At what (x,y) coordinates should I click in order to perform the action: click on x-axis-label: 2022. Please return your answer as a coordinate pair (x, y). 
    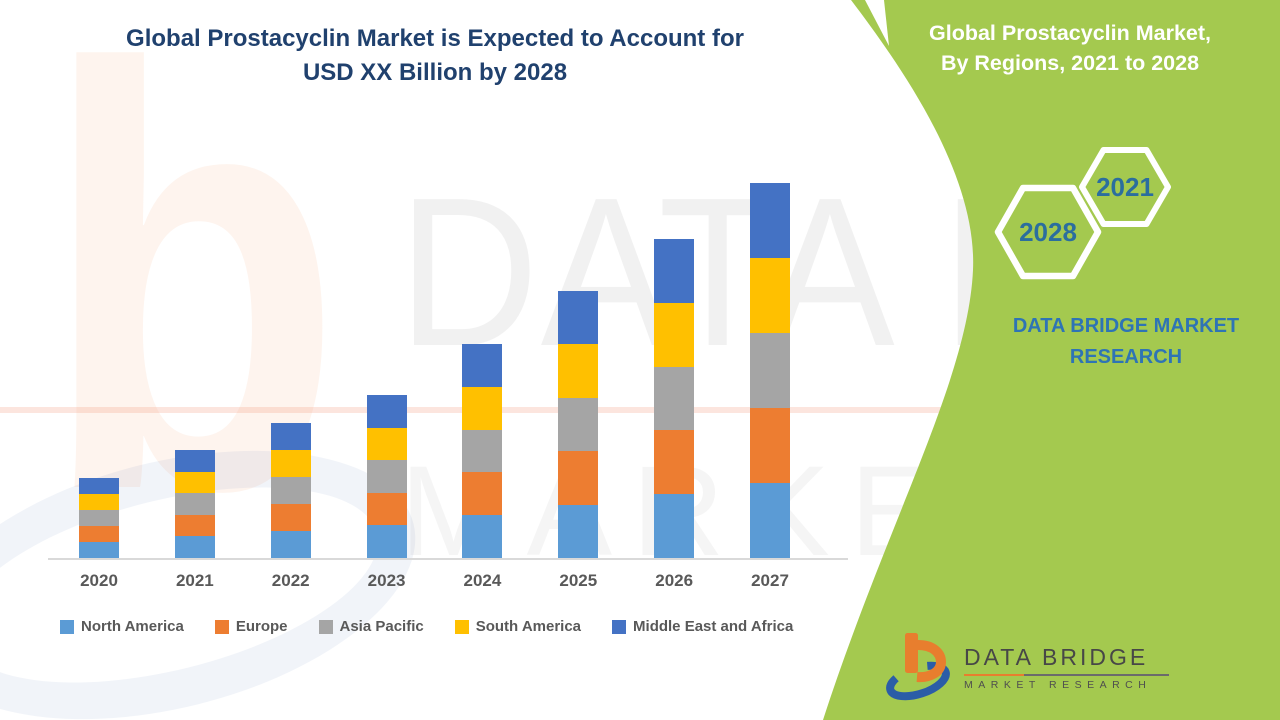
    Looking at the image, I should click on (290, 580).